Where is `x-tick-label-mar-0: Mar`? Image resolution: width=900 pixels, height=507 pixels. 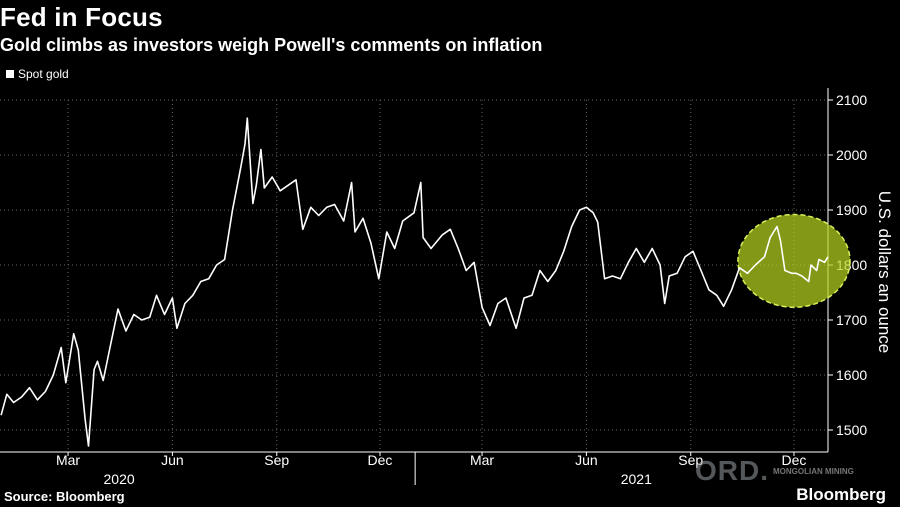 x-tick-label-mar-0: Mar is located at coordinates (68, 460).